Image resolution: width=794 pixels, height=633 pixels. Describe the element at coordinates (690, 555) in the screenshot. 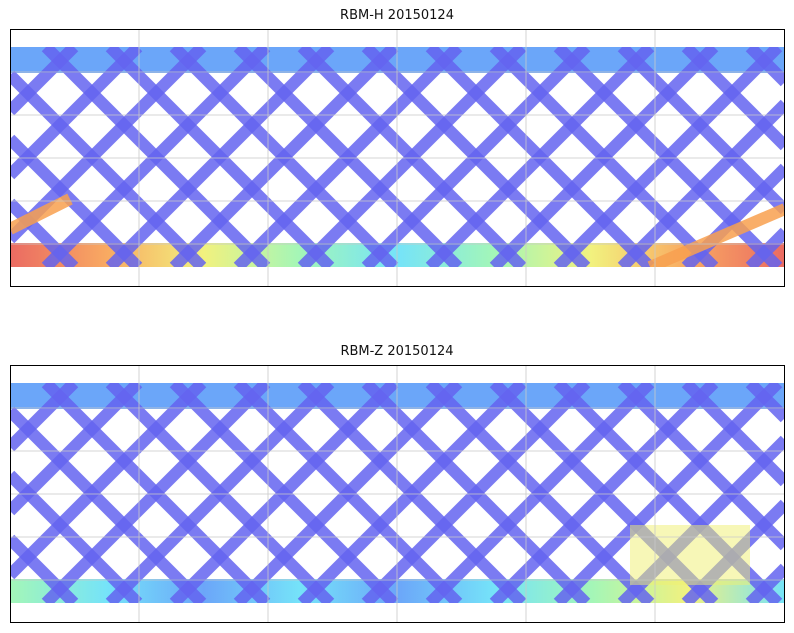

I see `hot-region` at that location.